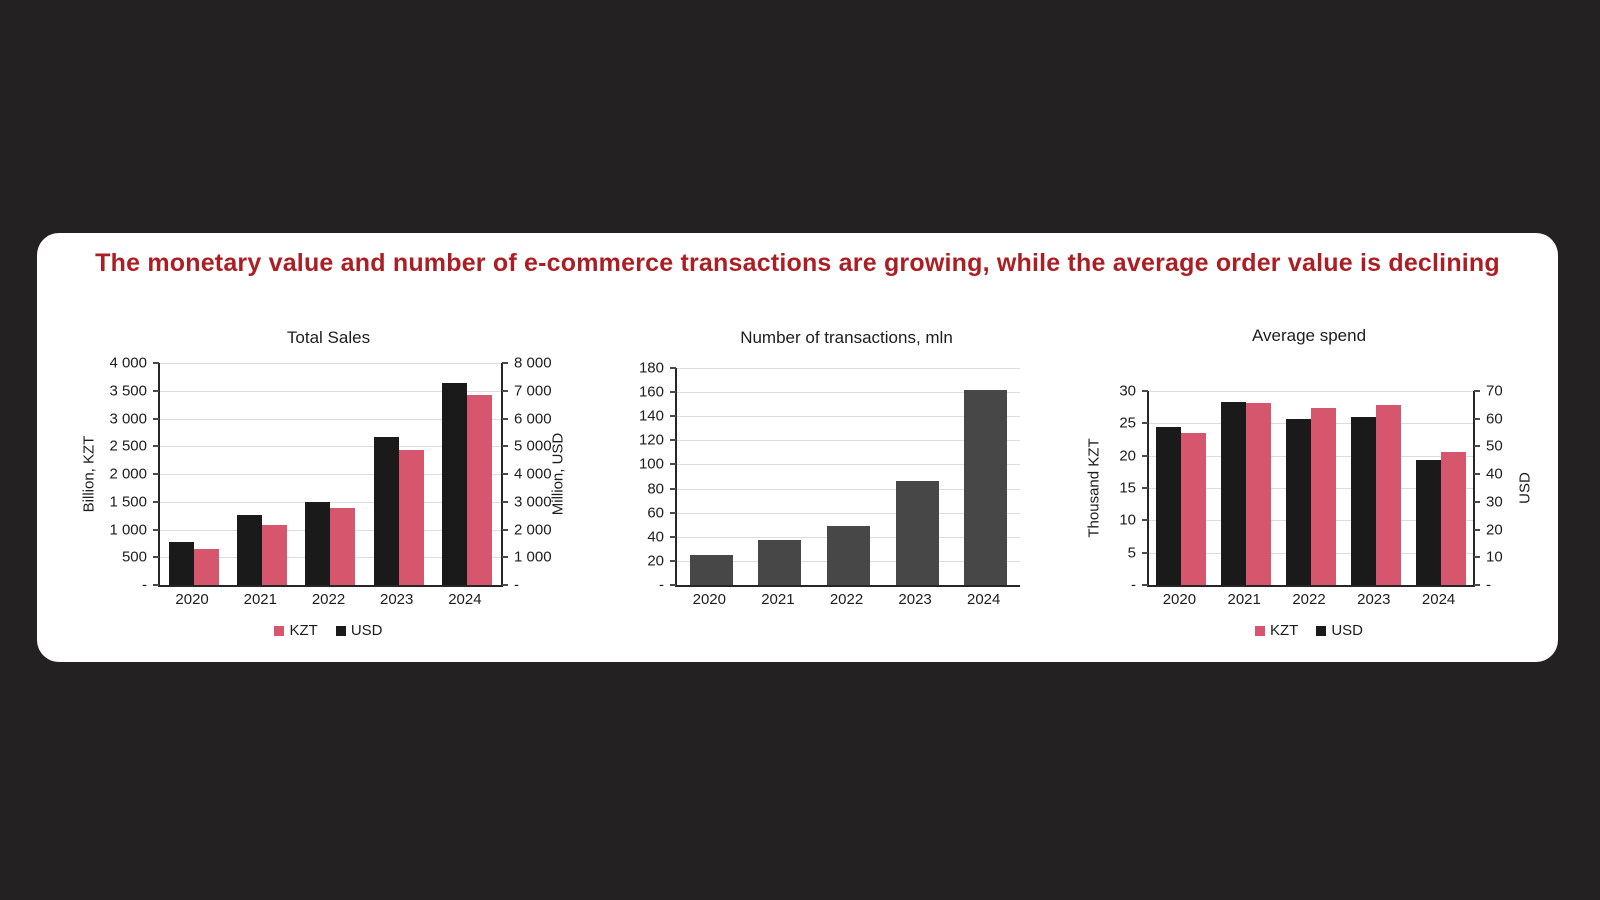 This screenshot has width=1600, height=900. Describe the element at coordinates (128, 446) in the screenshot. I see `tick-label-left: 2 500` at that location.